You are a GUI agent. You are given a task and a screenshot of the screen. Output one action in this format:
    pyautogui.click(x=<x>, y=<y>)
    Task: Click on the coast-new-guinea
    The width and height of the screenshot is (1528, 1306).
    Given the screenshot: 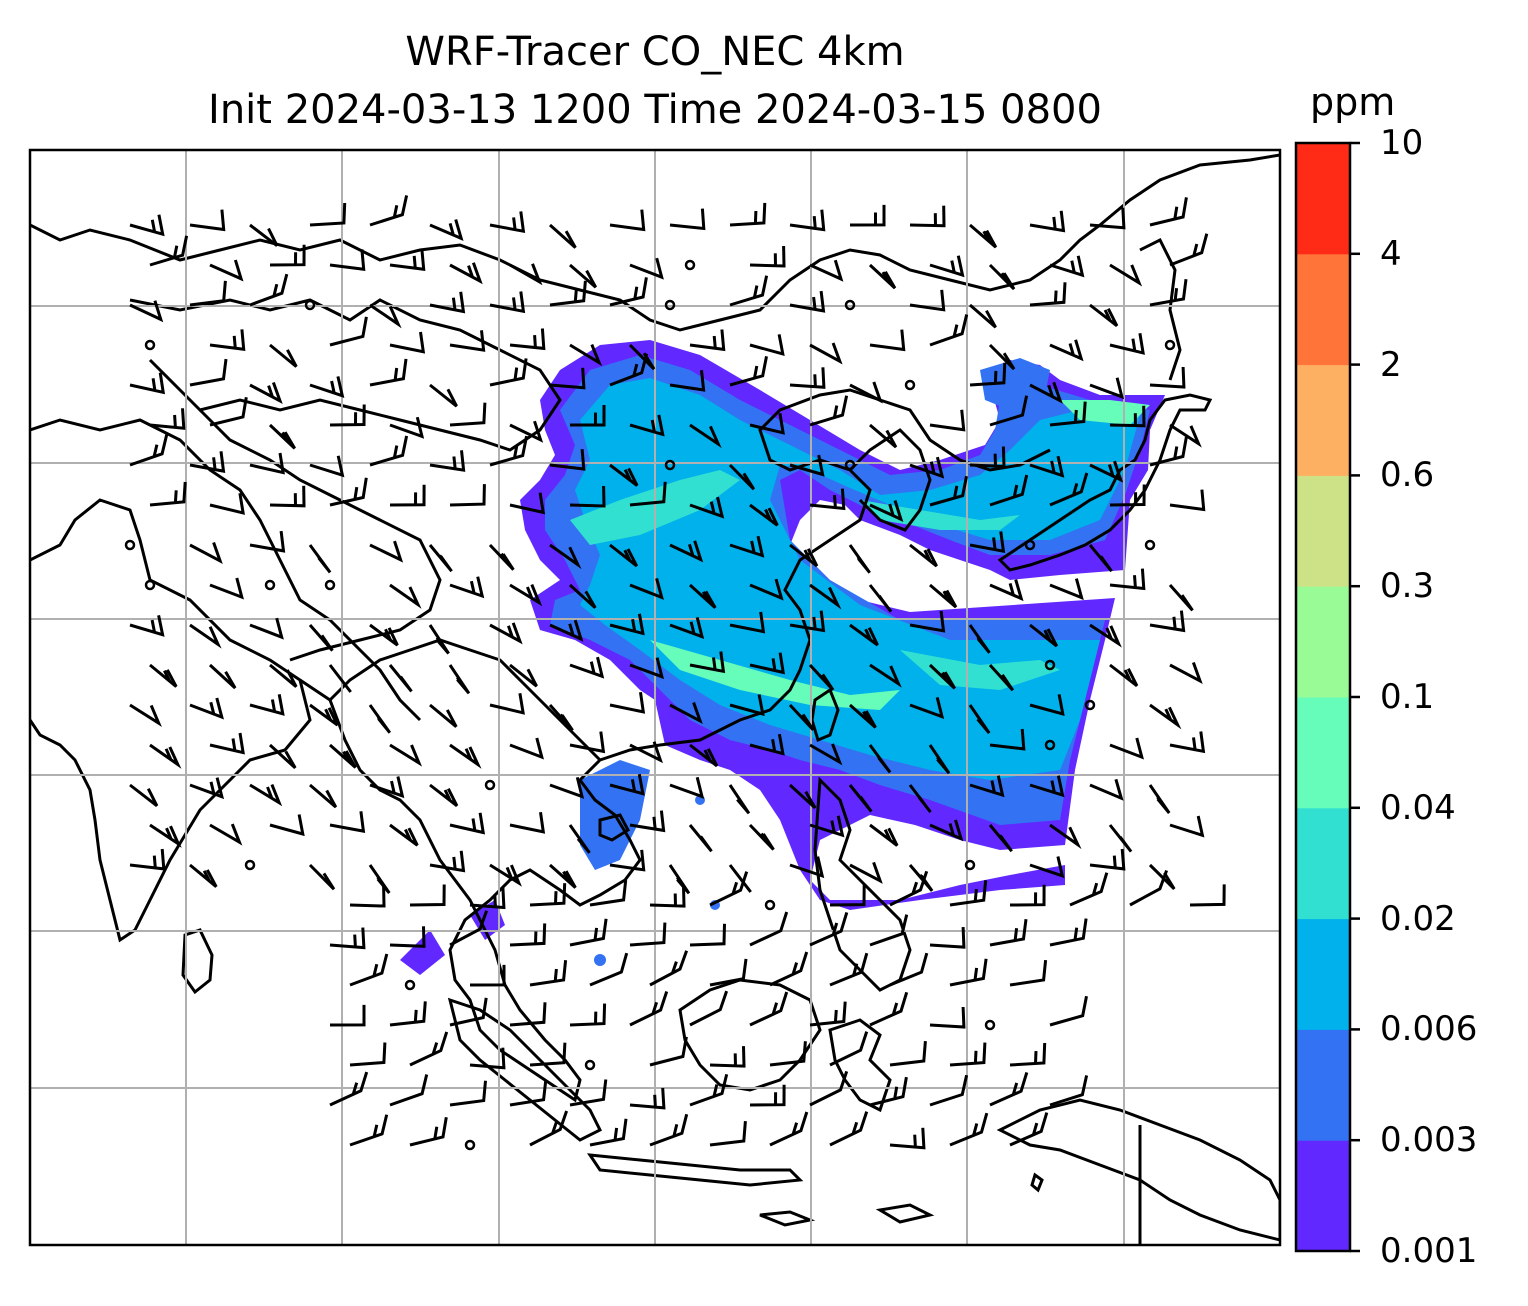 What is the action you would take?
    pyautogui.click(x=1138, y=1170)
    